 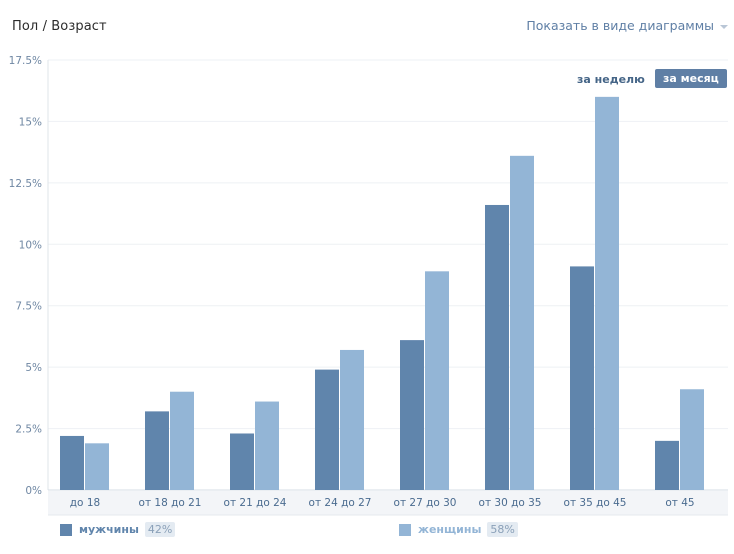 I want to click on legend-item-men: мужчины 42%, so click(x=118, y=529).